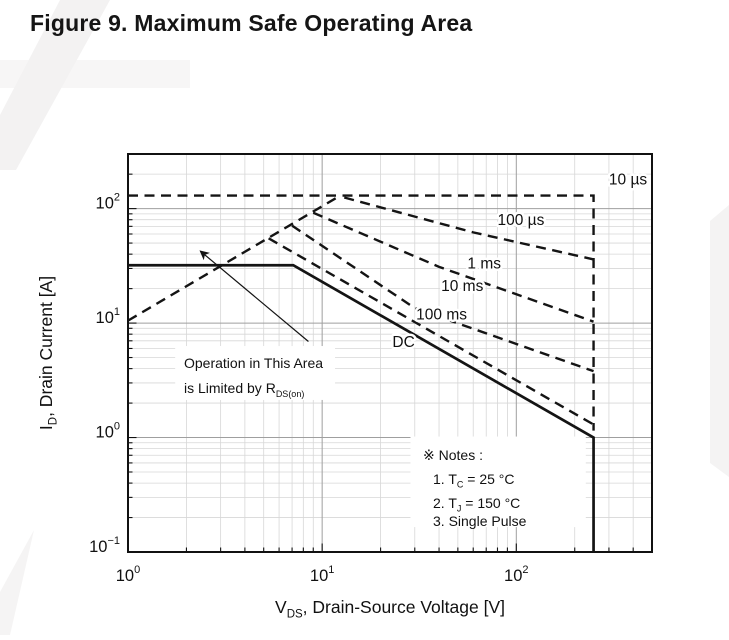 This screenshot has width=729, height=640. What do you see at coordinates (403, 342) in the screenshot?
I see `curve-label-DC: DC` at bounding box center [403, 342].